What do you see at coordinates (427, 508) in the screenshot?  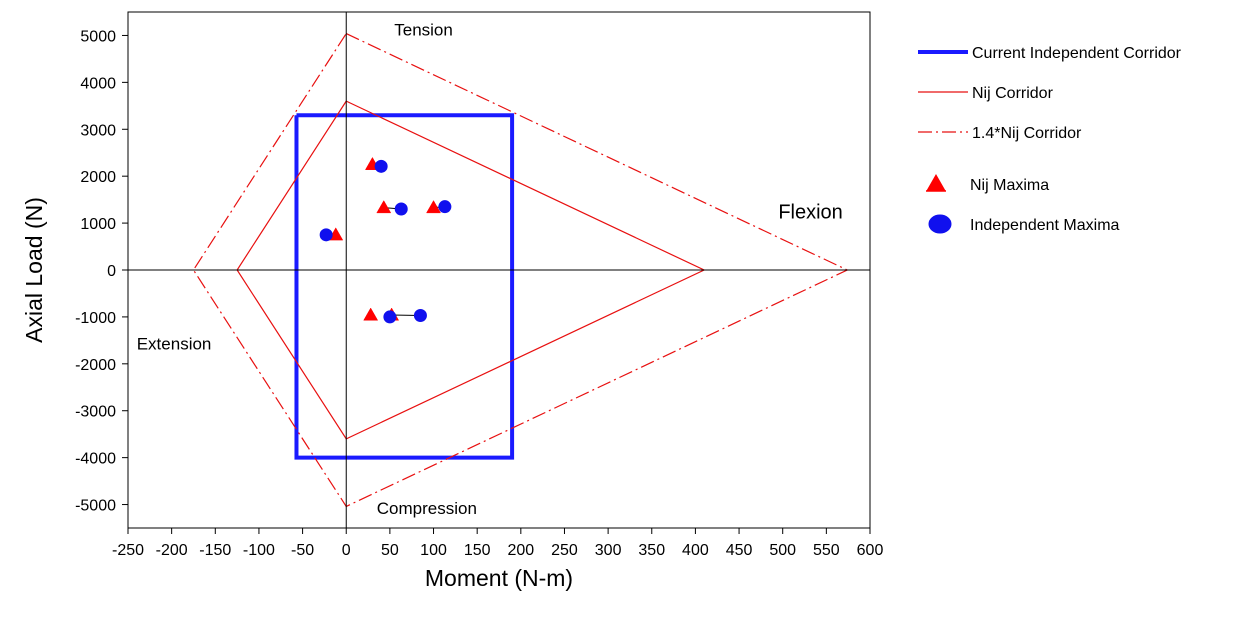 I see `annotation-label: Compression` at bounding box center [427, 508].